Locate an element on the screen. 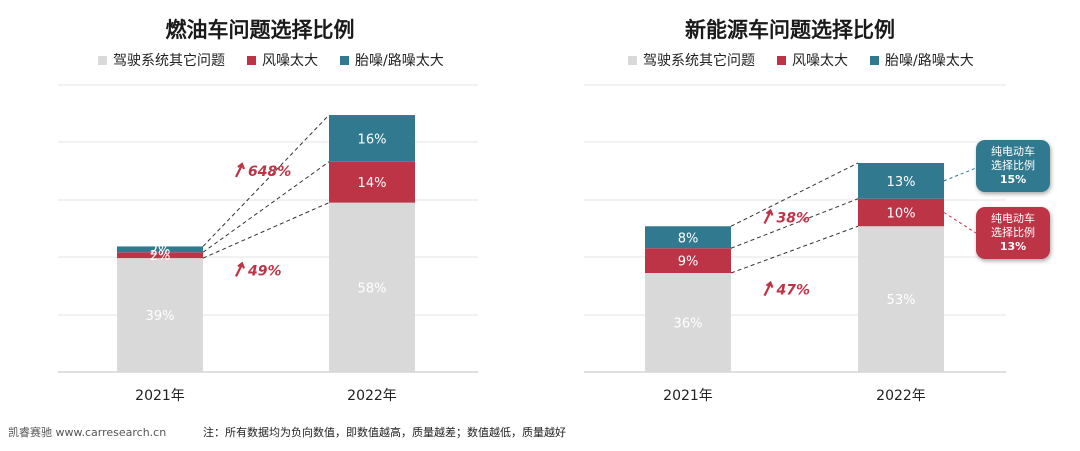 The image size is (1080, 451). growth-annotation: 38% is located at coordinates (787, 217).